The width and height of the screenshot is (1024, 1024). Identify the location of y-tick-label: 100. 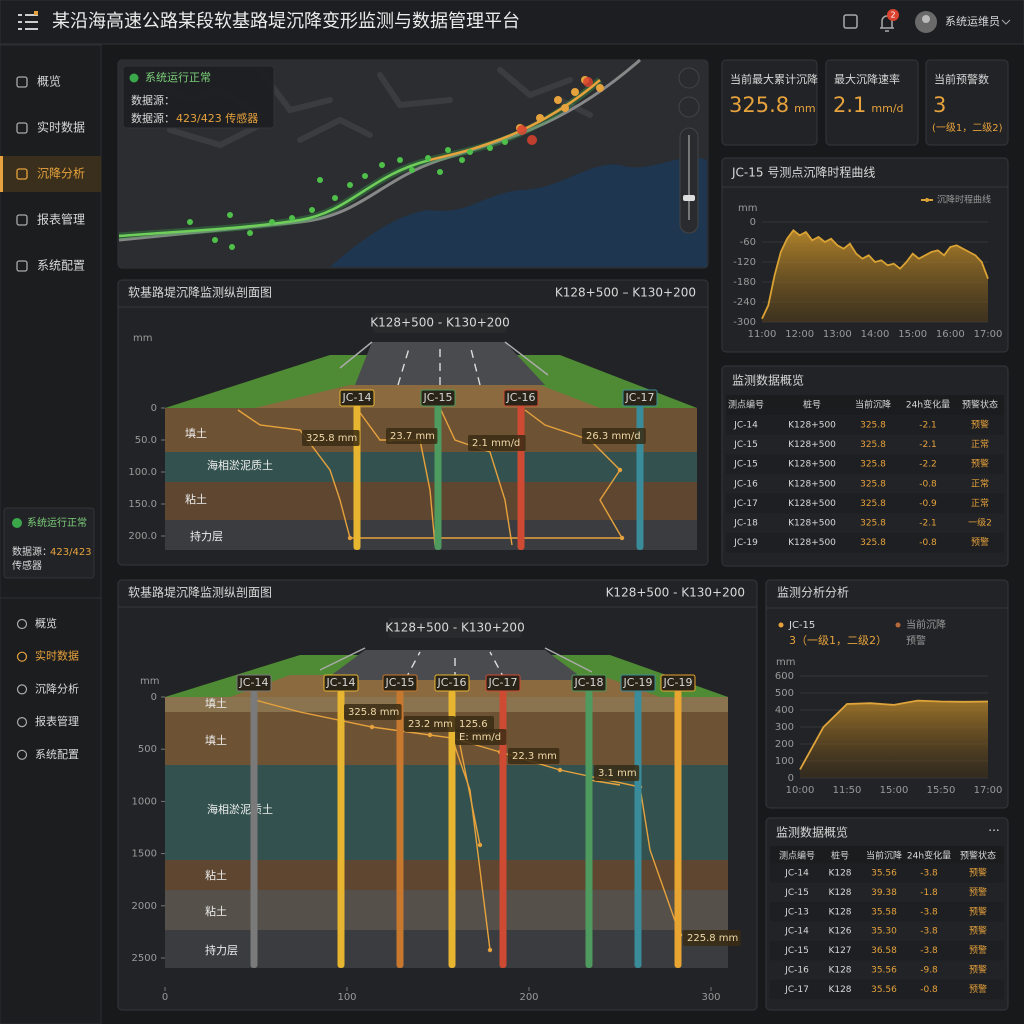
(784, 761).